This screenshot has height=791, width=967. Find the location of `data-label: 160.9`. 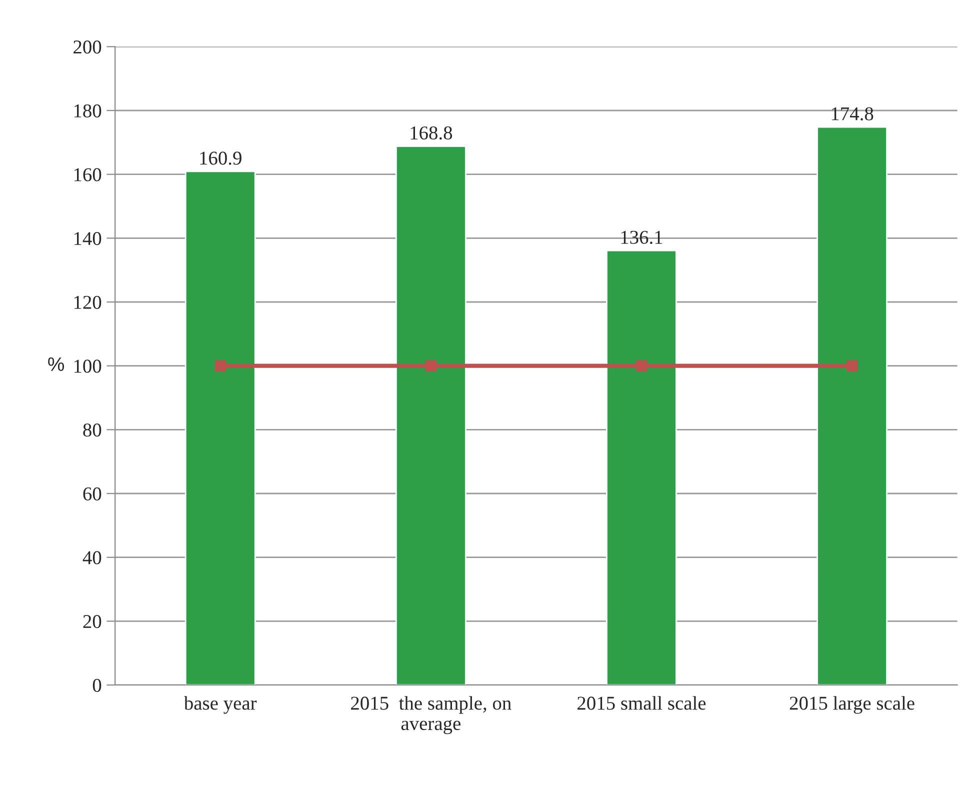

data-label: 160.9 is located at coordinates (221, 158).